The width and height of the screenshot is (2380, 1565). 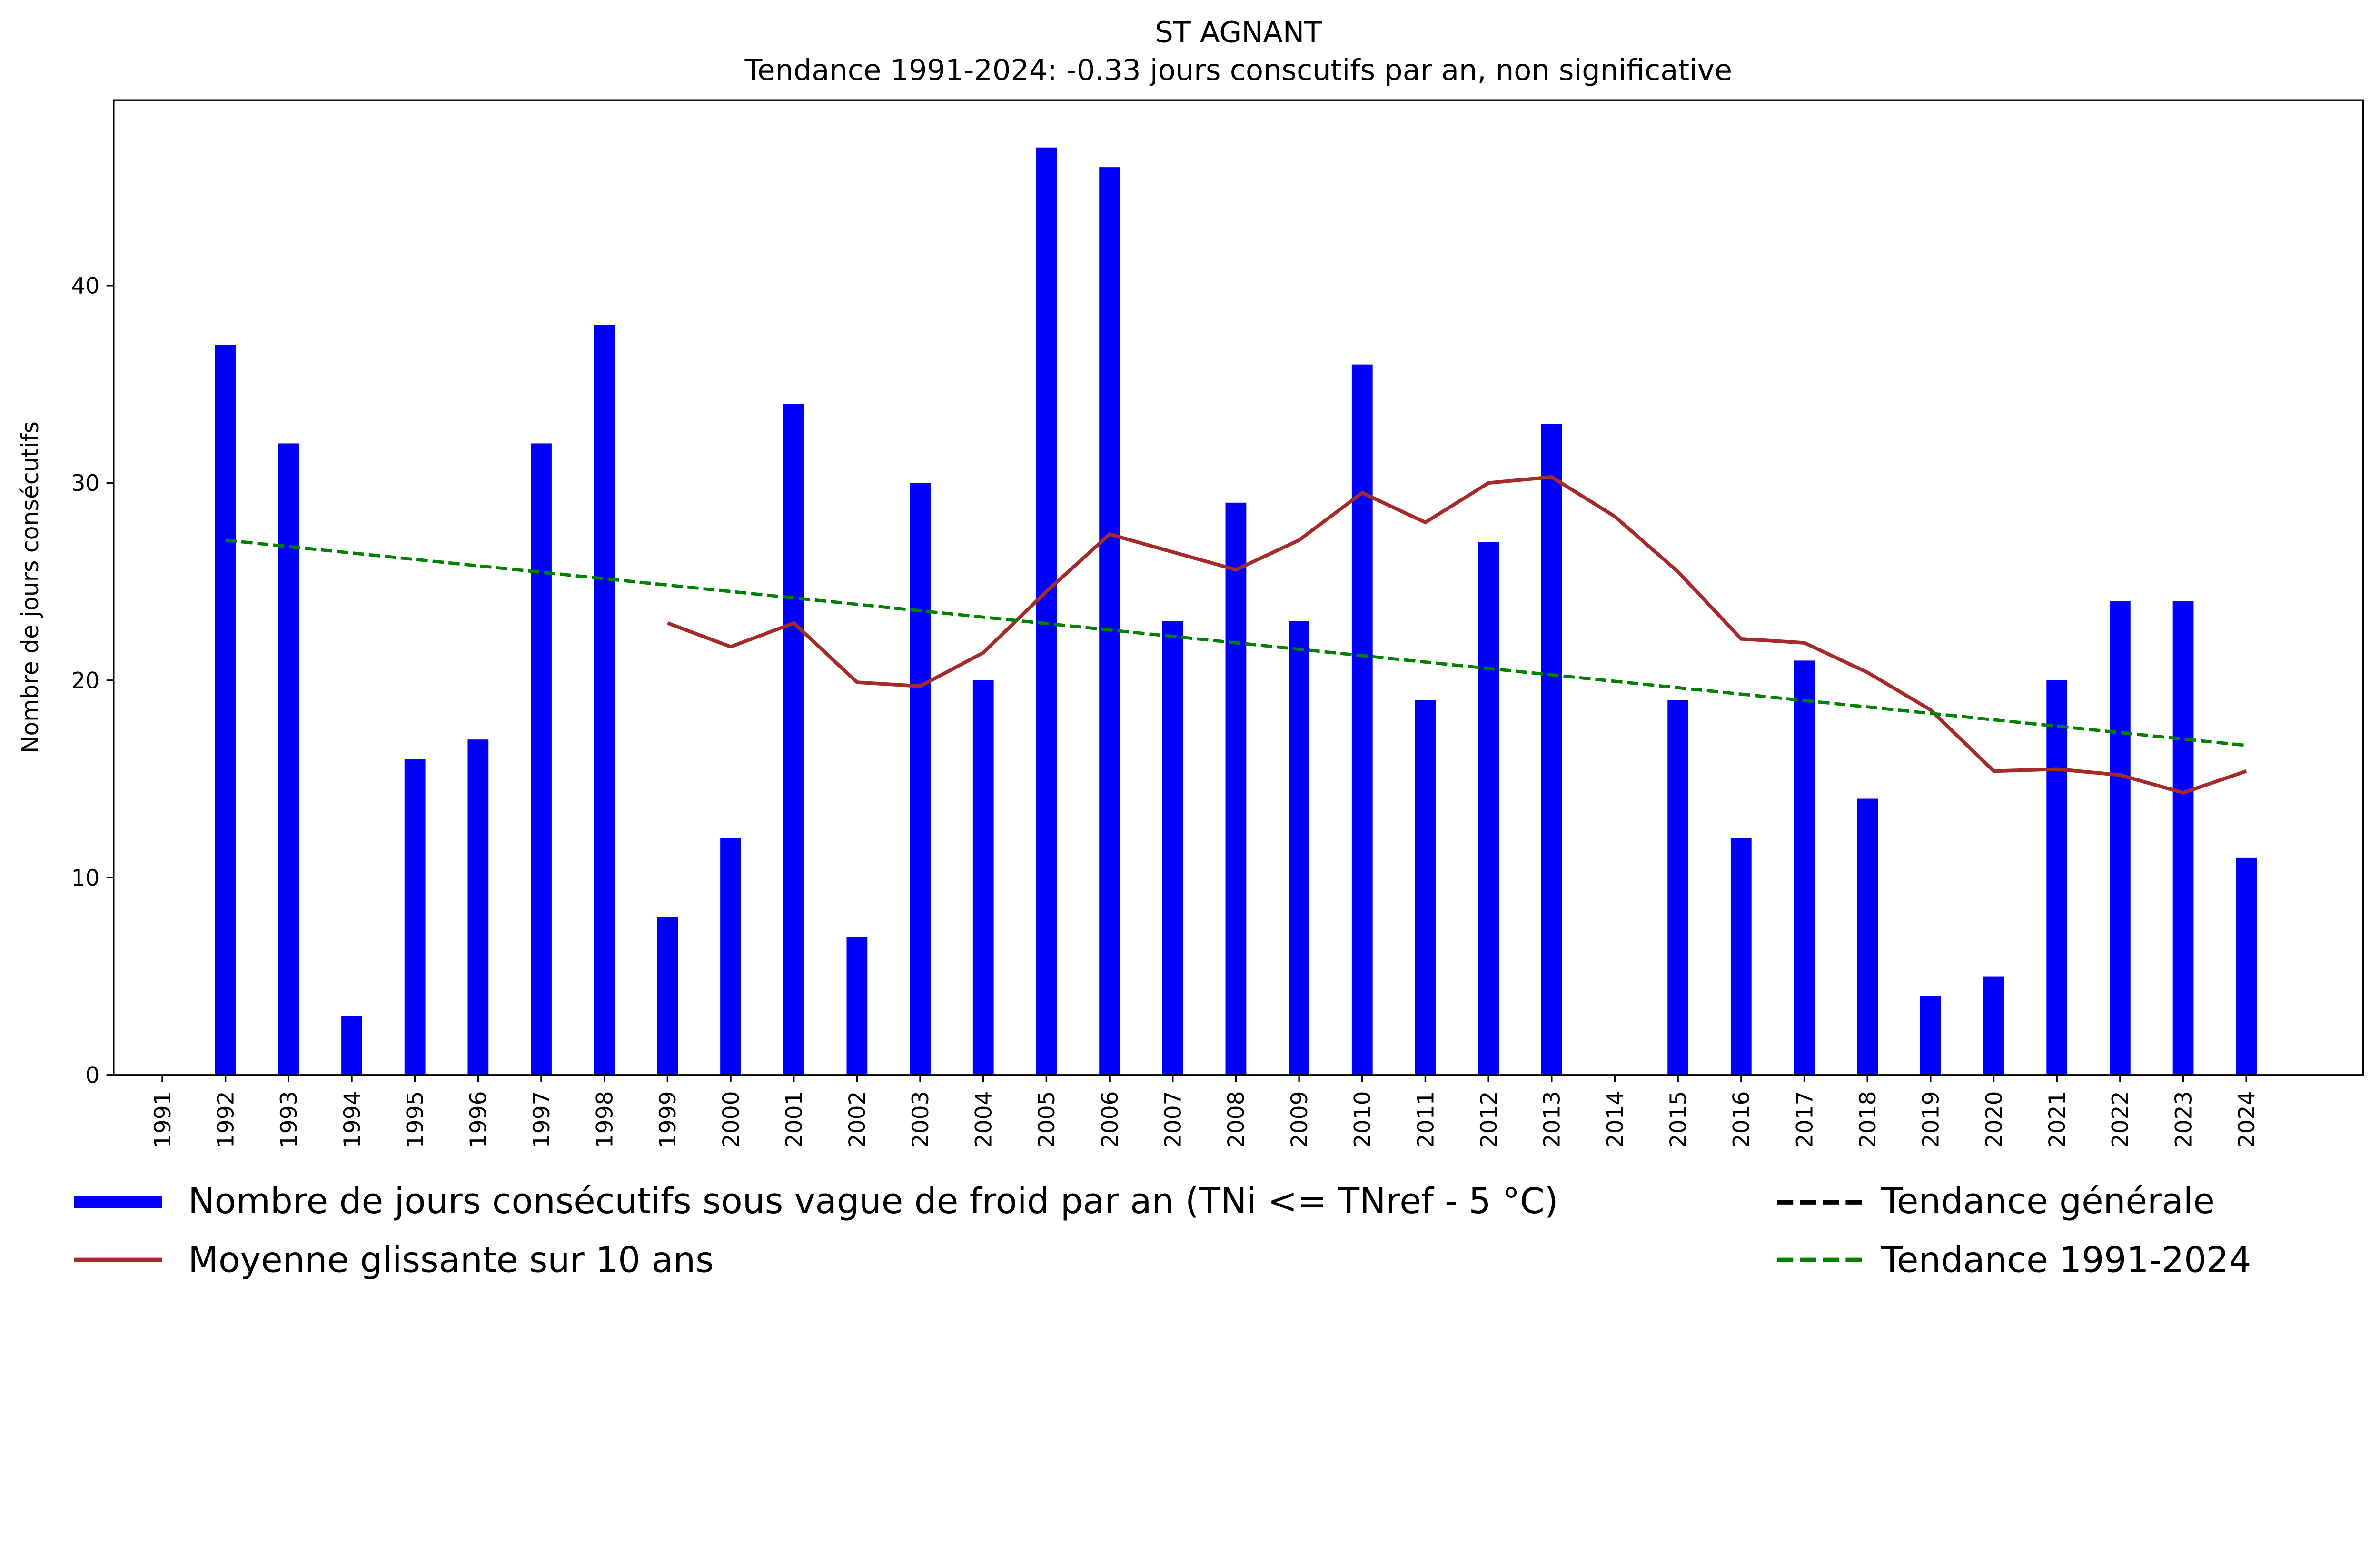 I want to click on x-tick-label-1995: 1995, so click(x=415, y=1119).